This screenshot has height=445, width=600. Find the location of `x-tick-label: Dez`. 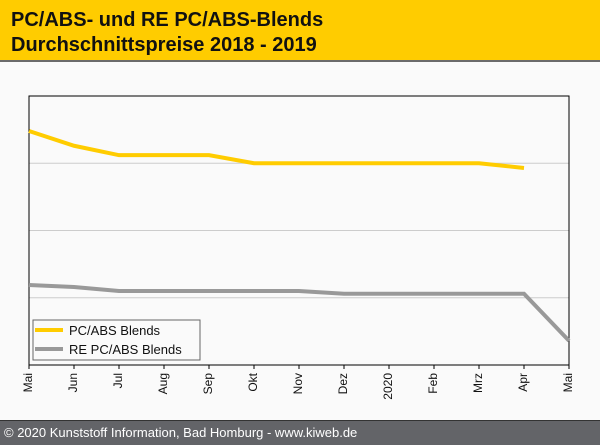

x-tick-label: Dez is located at coordinates (343, 383).